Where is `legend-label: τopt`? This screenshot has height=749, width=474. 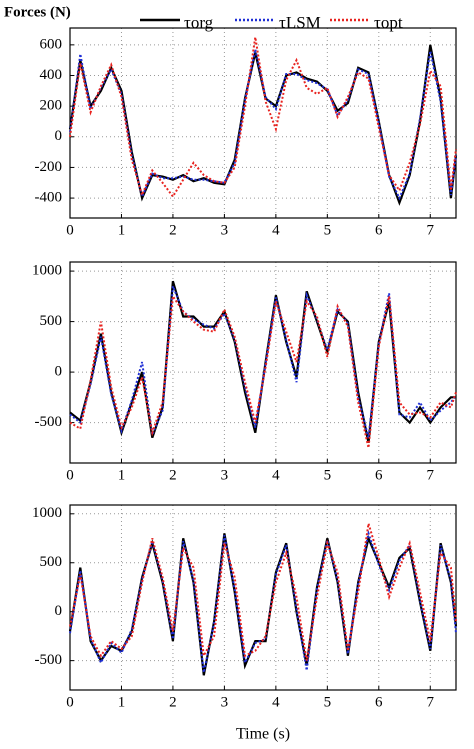 legend-label: τopt is located at coordinates (388, 22).